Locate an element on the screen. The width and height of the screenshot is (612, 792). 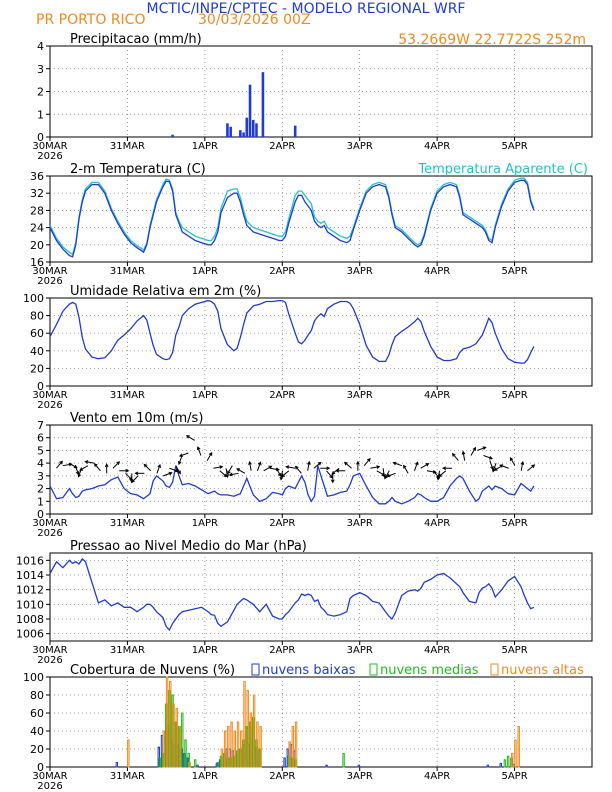
y-tick-label: 1008 is located at coordinates (30, 619).